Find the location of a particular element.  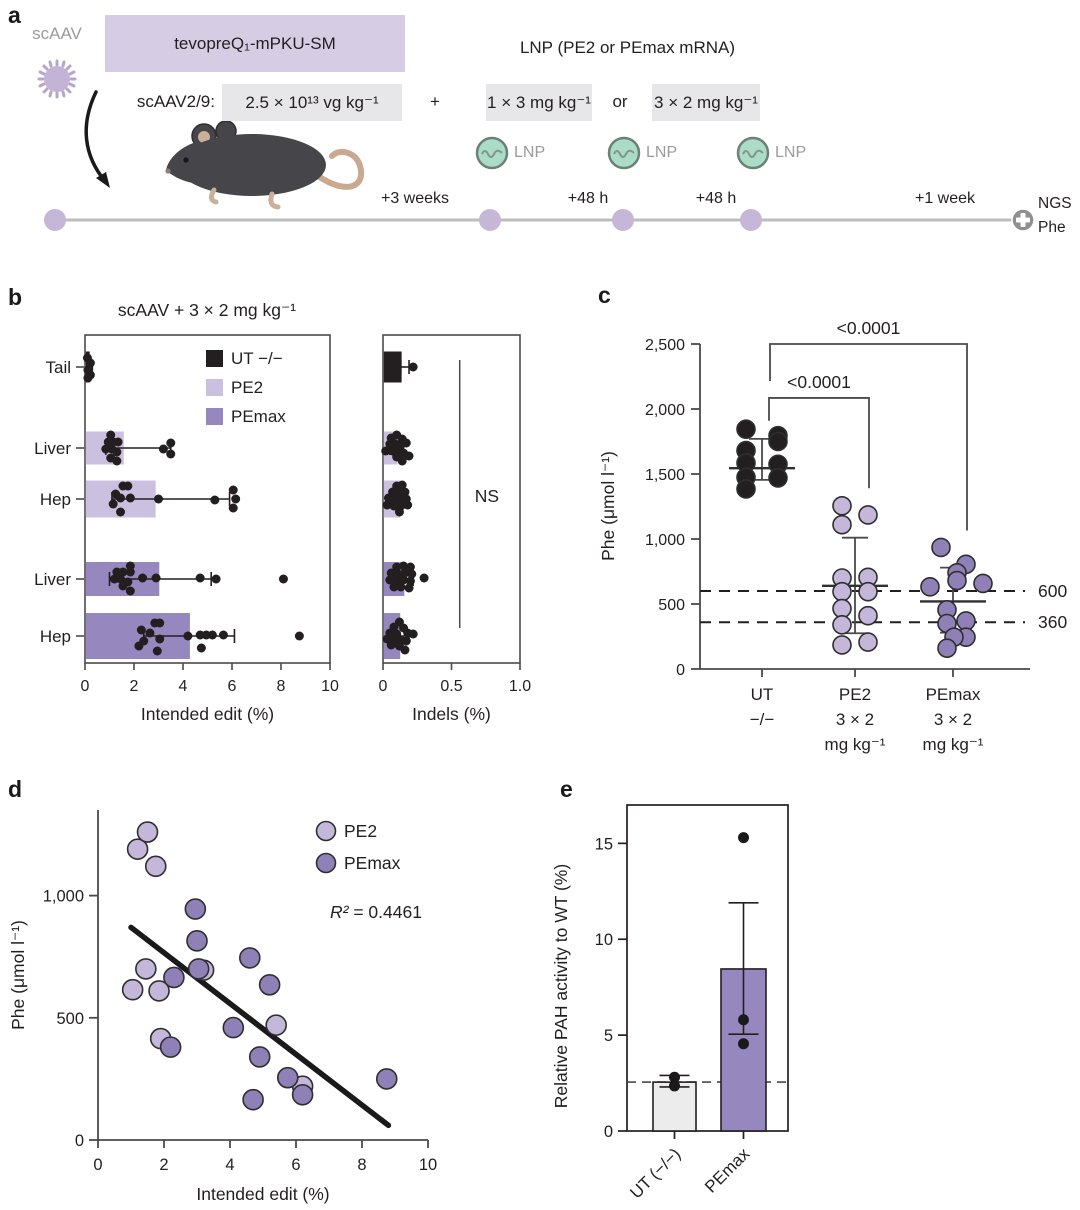

panel-a-label: a is located at coordinates (14, 15).